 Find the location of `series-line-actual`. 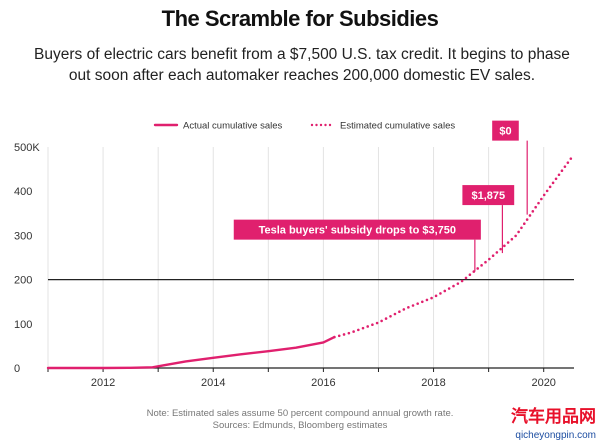

series-line-actual is located at coordinates (191, 352).